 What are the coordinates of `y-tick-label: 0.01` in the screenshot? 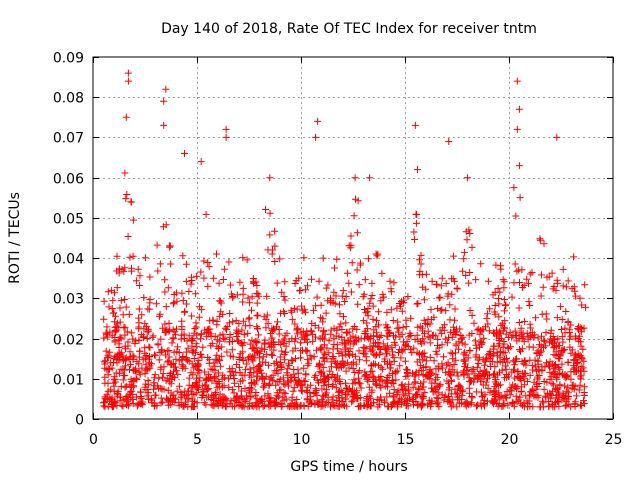 It's located at (68, 381).